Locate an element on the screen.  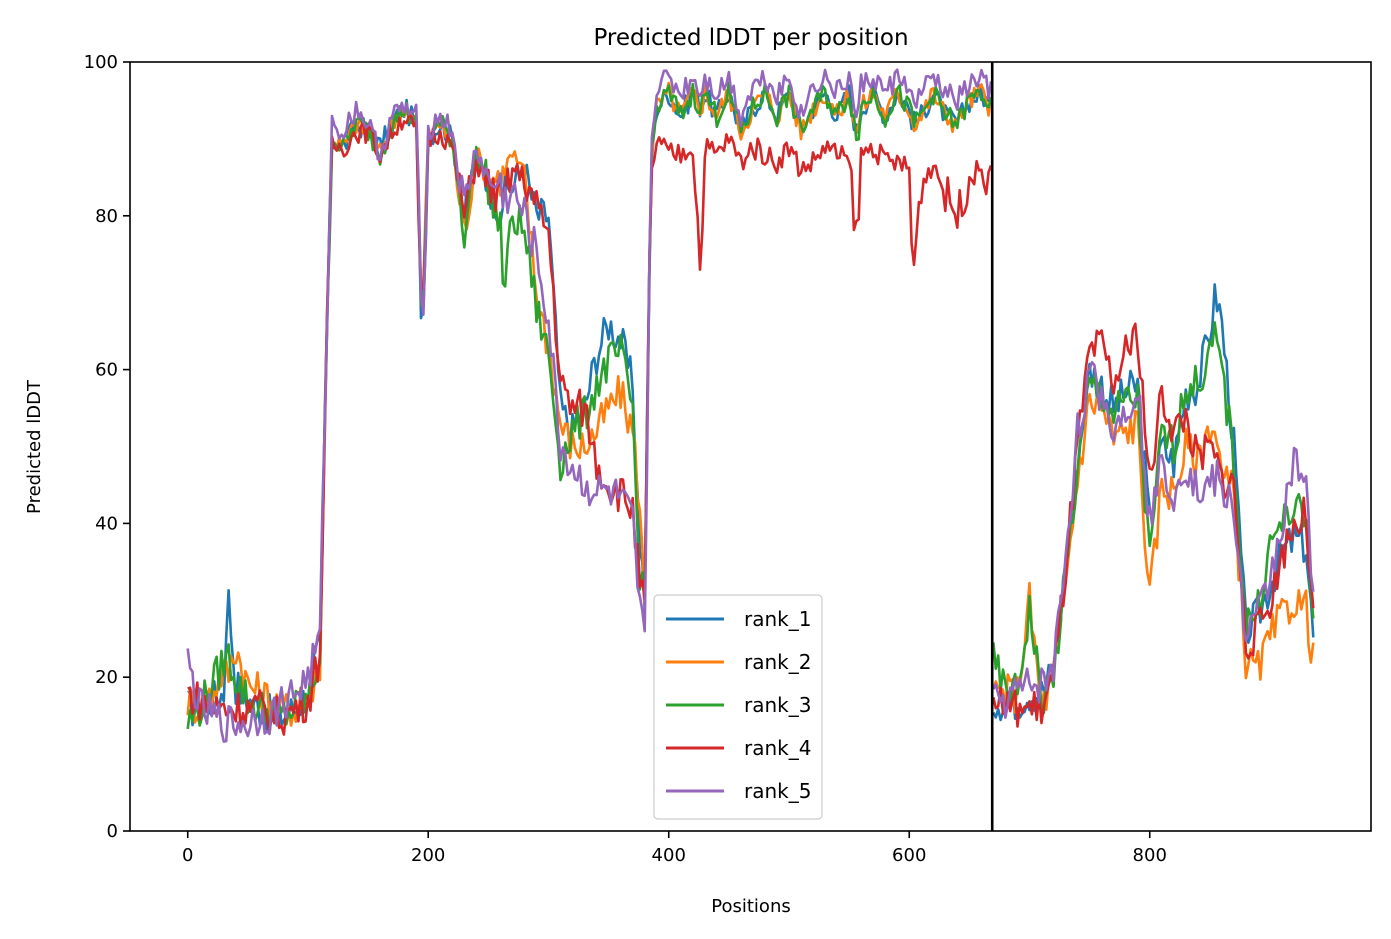
legend-label-rank_3: rank_3 is located at coordinates (777, 705).